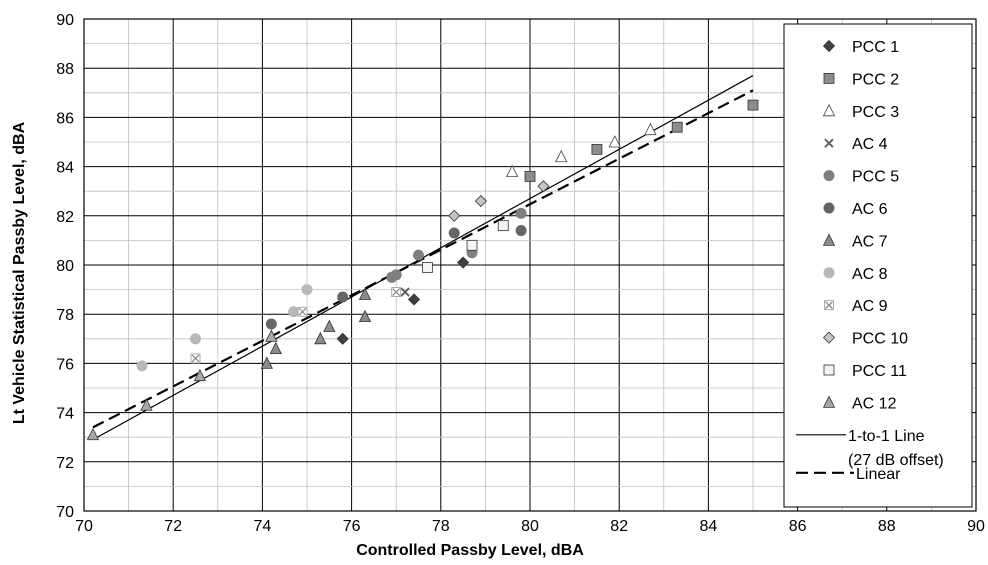  I want to click on legend-label-ac-6: AC 6, so click(870, 209).